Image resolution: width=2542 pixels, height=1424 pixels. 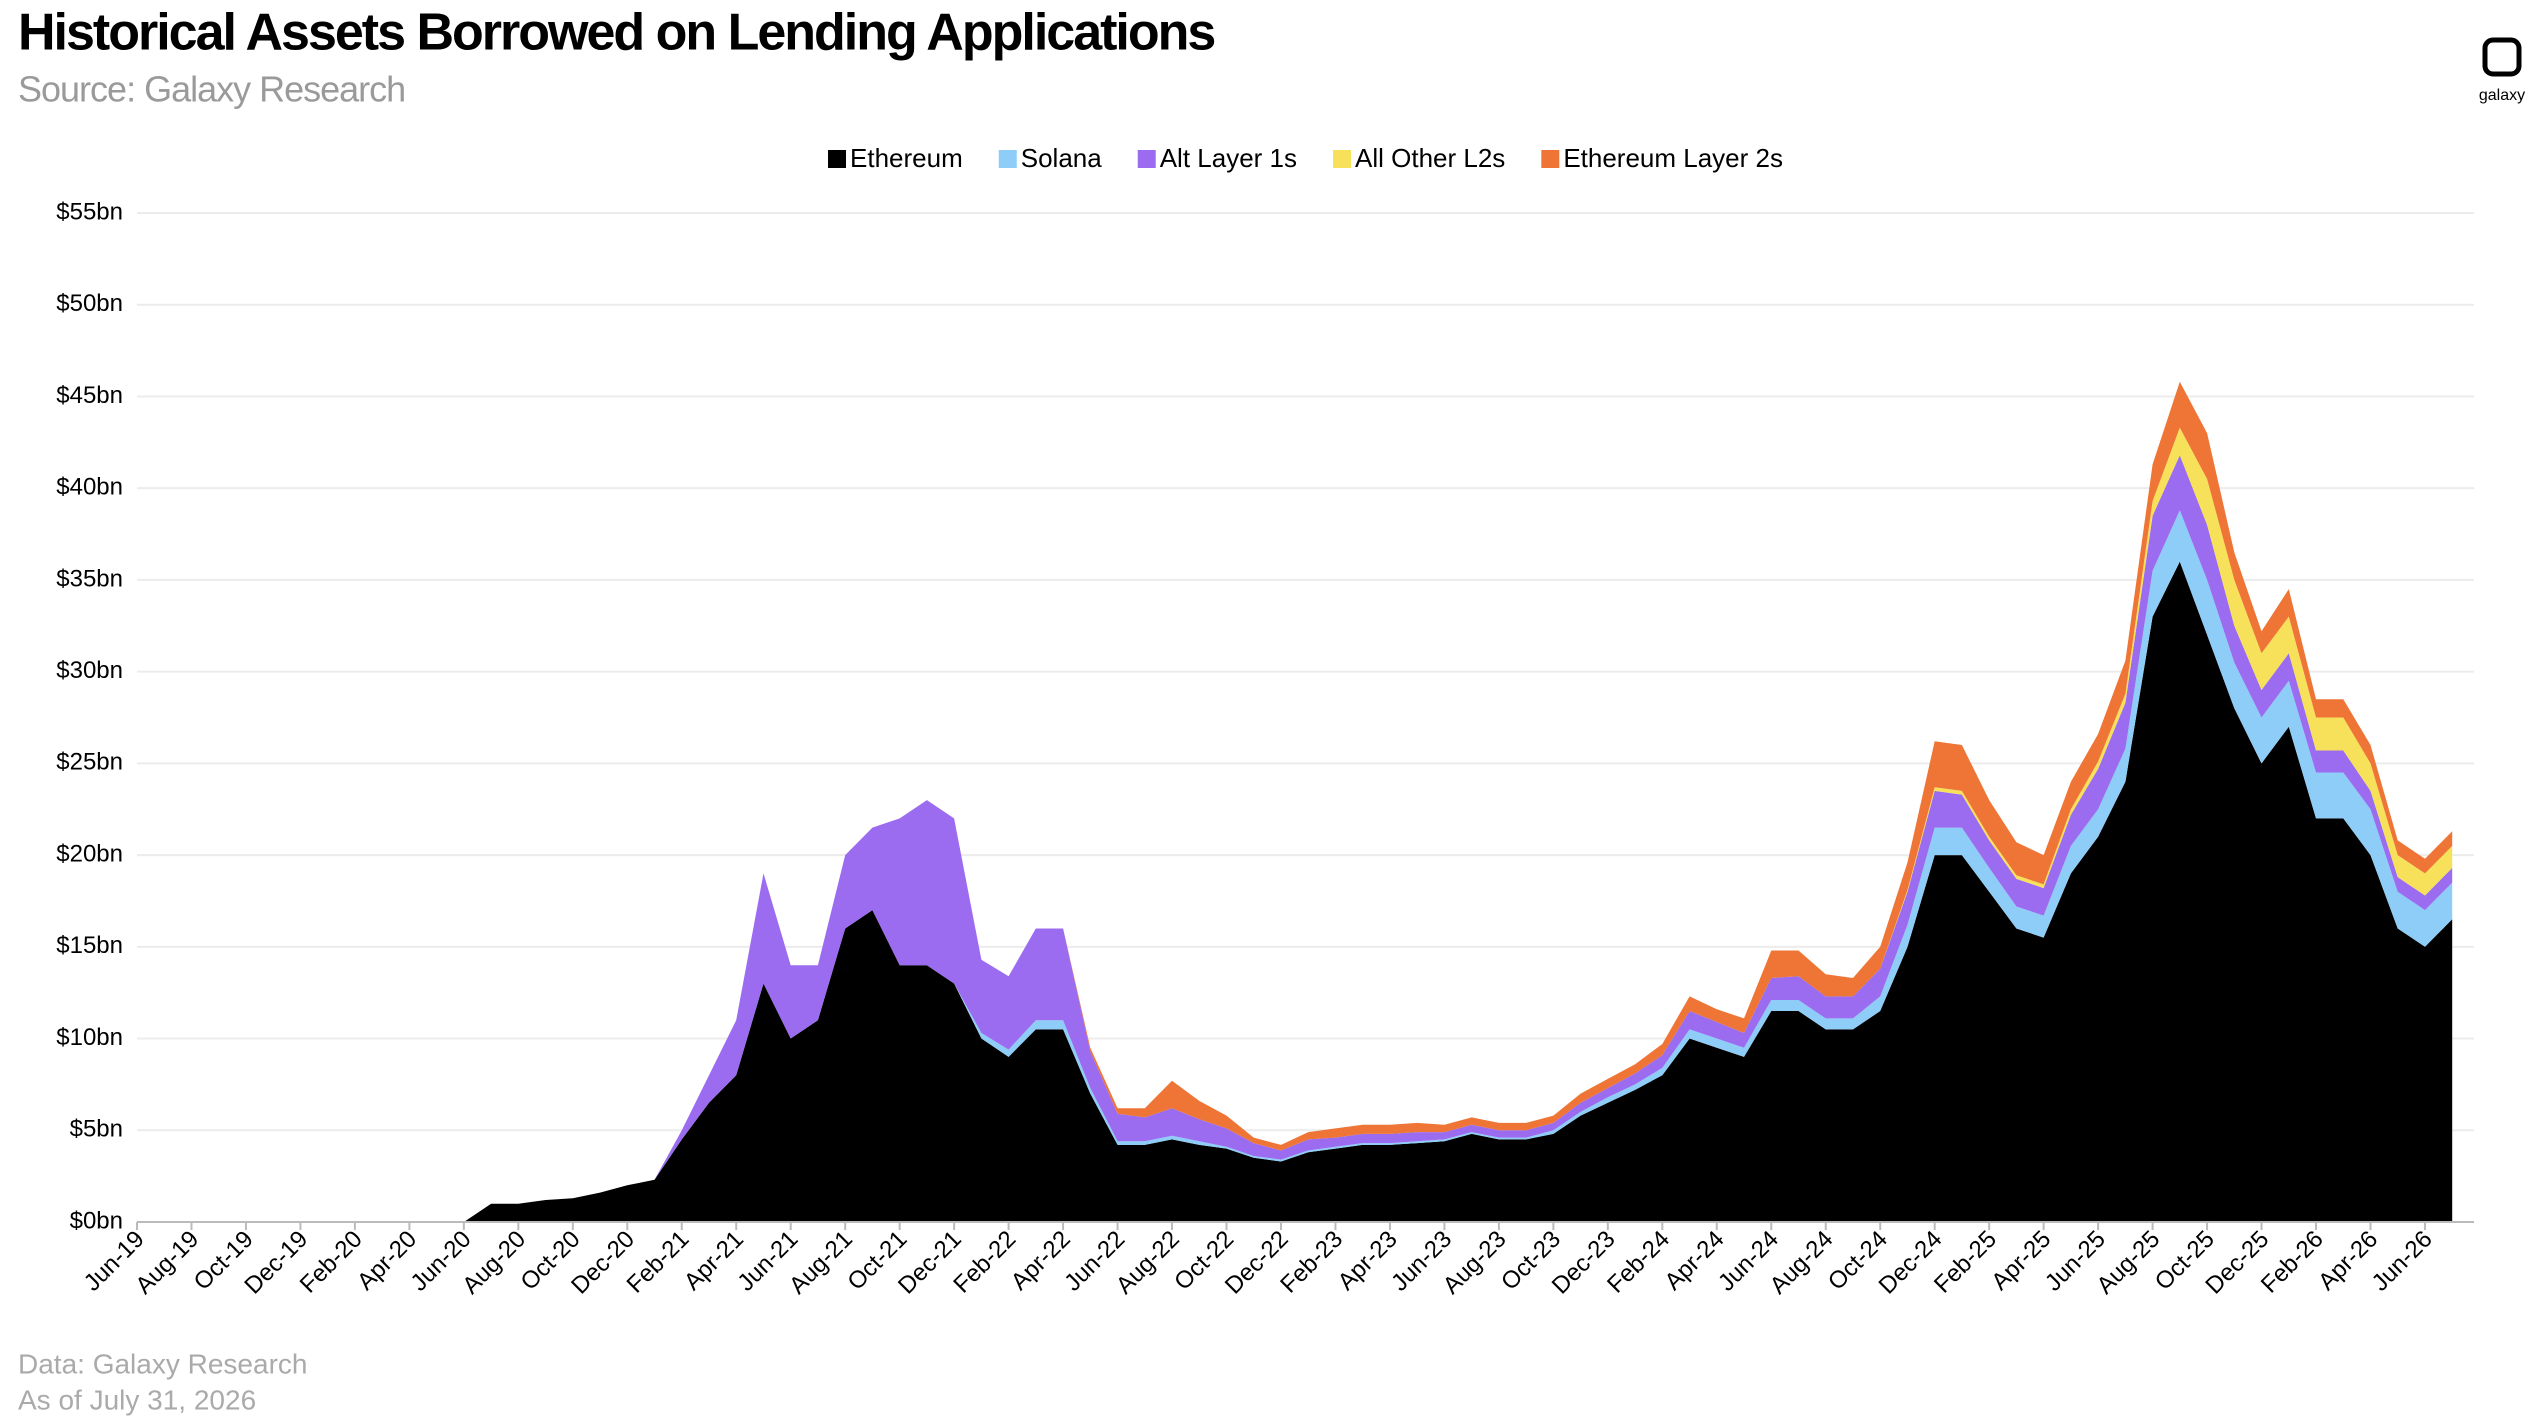 What do you see at coordinates (89, 945) in the screenshot?
I see `y-tick-label: $15bn` at bounding box center [89, 945].